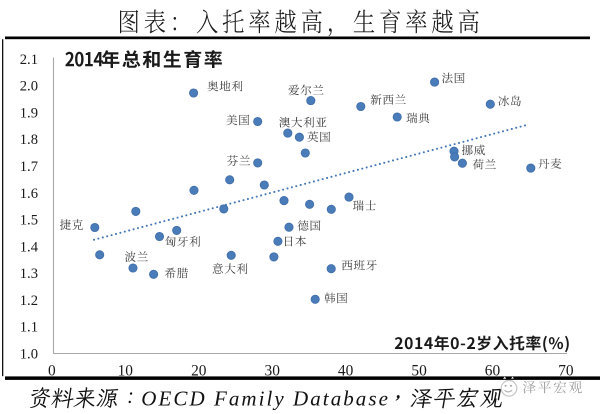 The width and height of the screenshot is (600, 414). Describe the element at coordinates (265, 398) in the screenshot. I see `svg-text: OECD Family Database` at that location.